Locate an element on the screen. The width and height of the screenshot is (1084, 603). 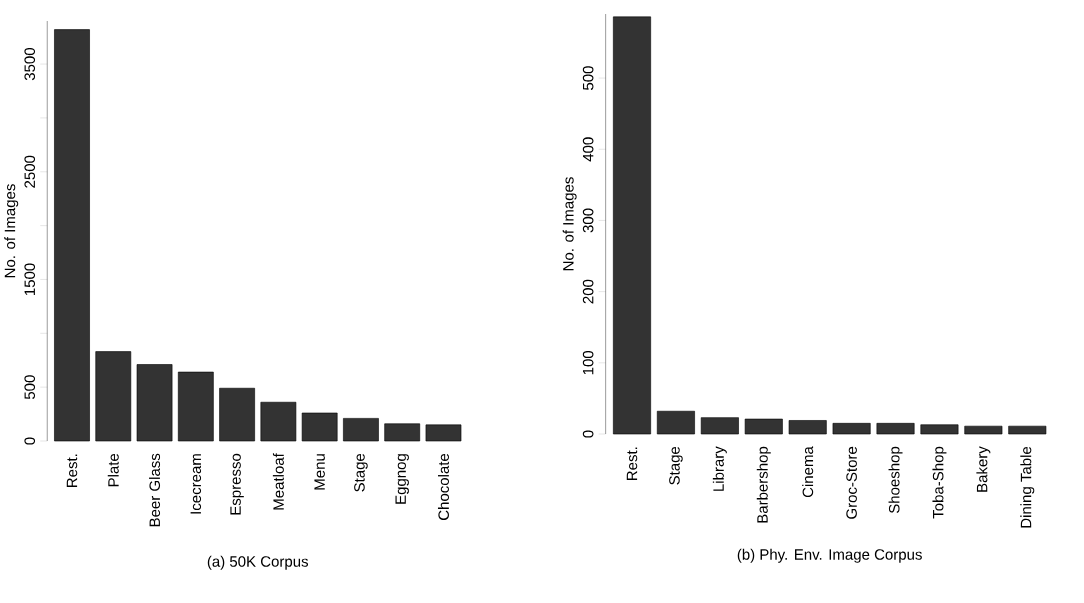
y-tick-label: 1500 is located at coordinates (30, 279).